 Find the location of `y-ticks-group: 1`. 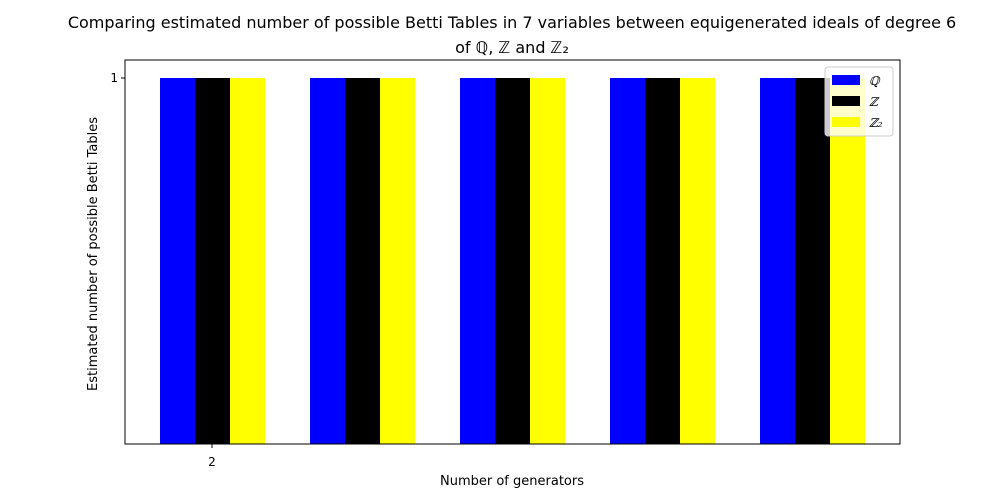

y-ticks-group: 1 is located at coordinates (117, 78).